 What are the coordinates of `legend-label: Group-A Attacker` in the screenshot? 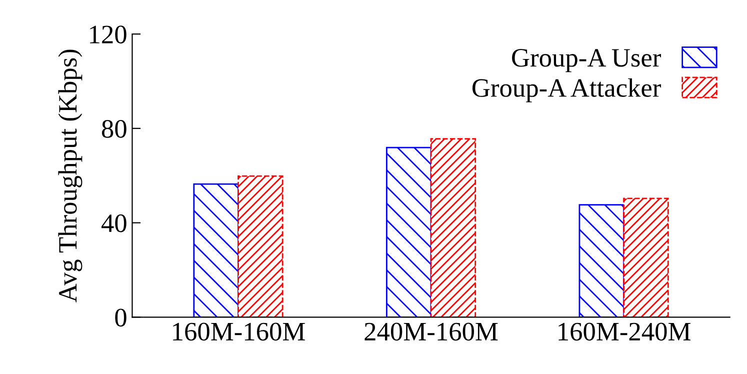 It's located at (566, 90).